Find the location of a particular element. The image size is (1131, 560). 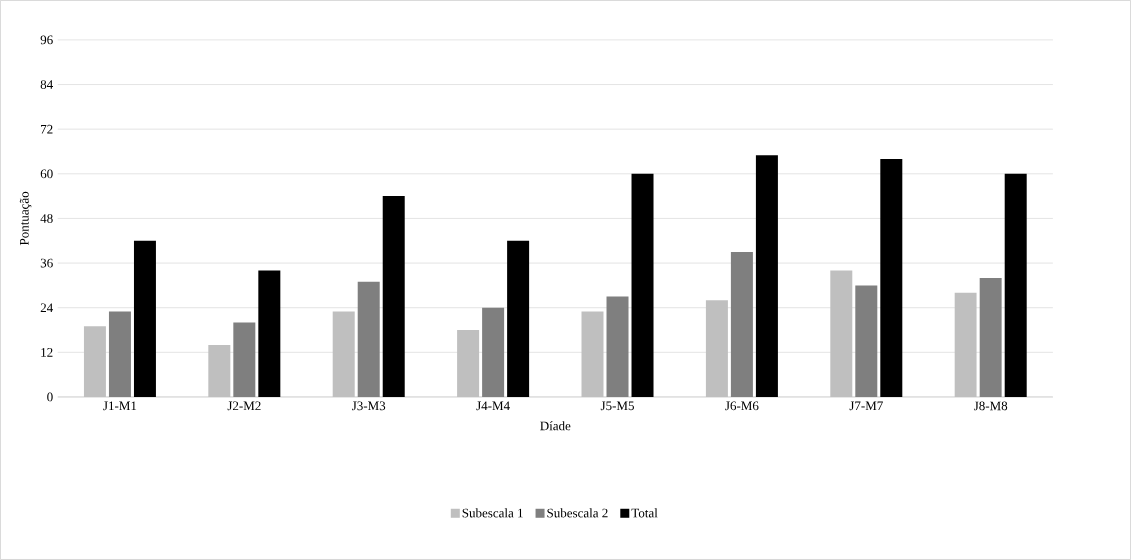

y-tick-label: 48 is located at coordinates (46, 218).